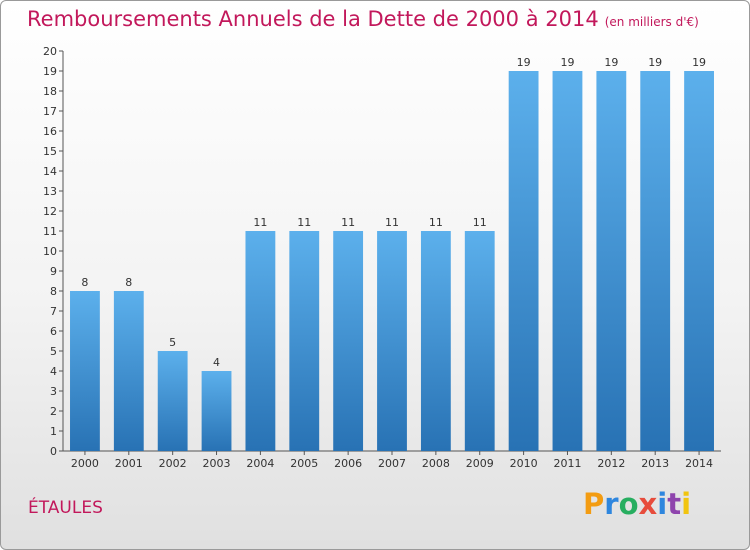  What do you see at coordinates (50, 151) in the screenshot?
I see `y-tick-label: 15` at bounding box center [50, 151].